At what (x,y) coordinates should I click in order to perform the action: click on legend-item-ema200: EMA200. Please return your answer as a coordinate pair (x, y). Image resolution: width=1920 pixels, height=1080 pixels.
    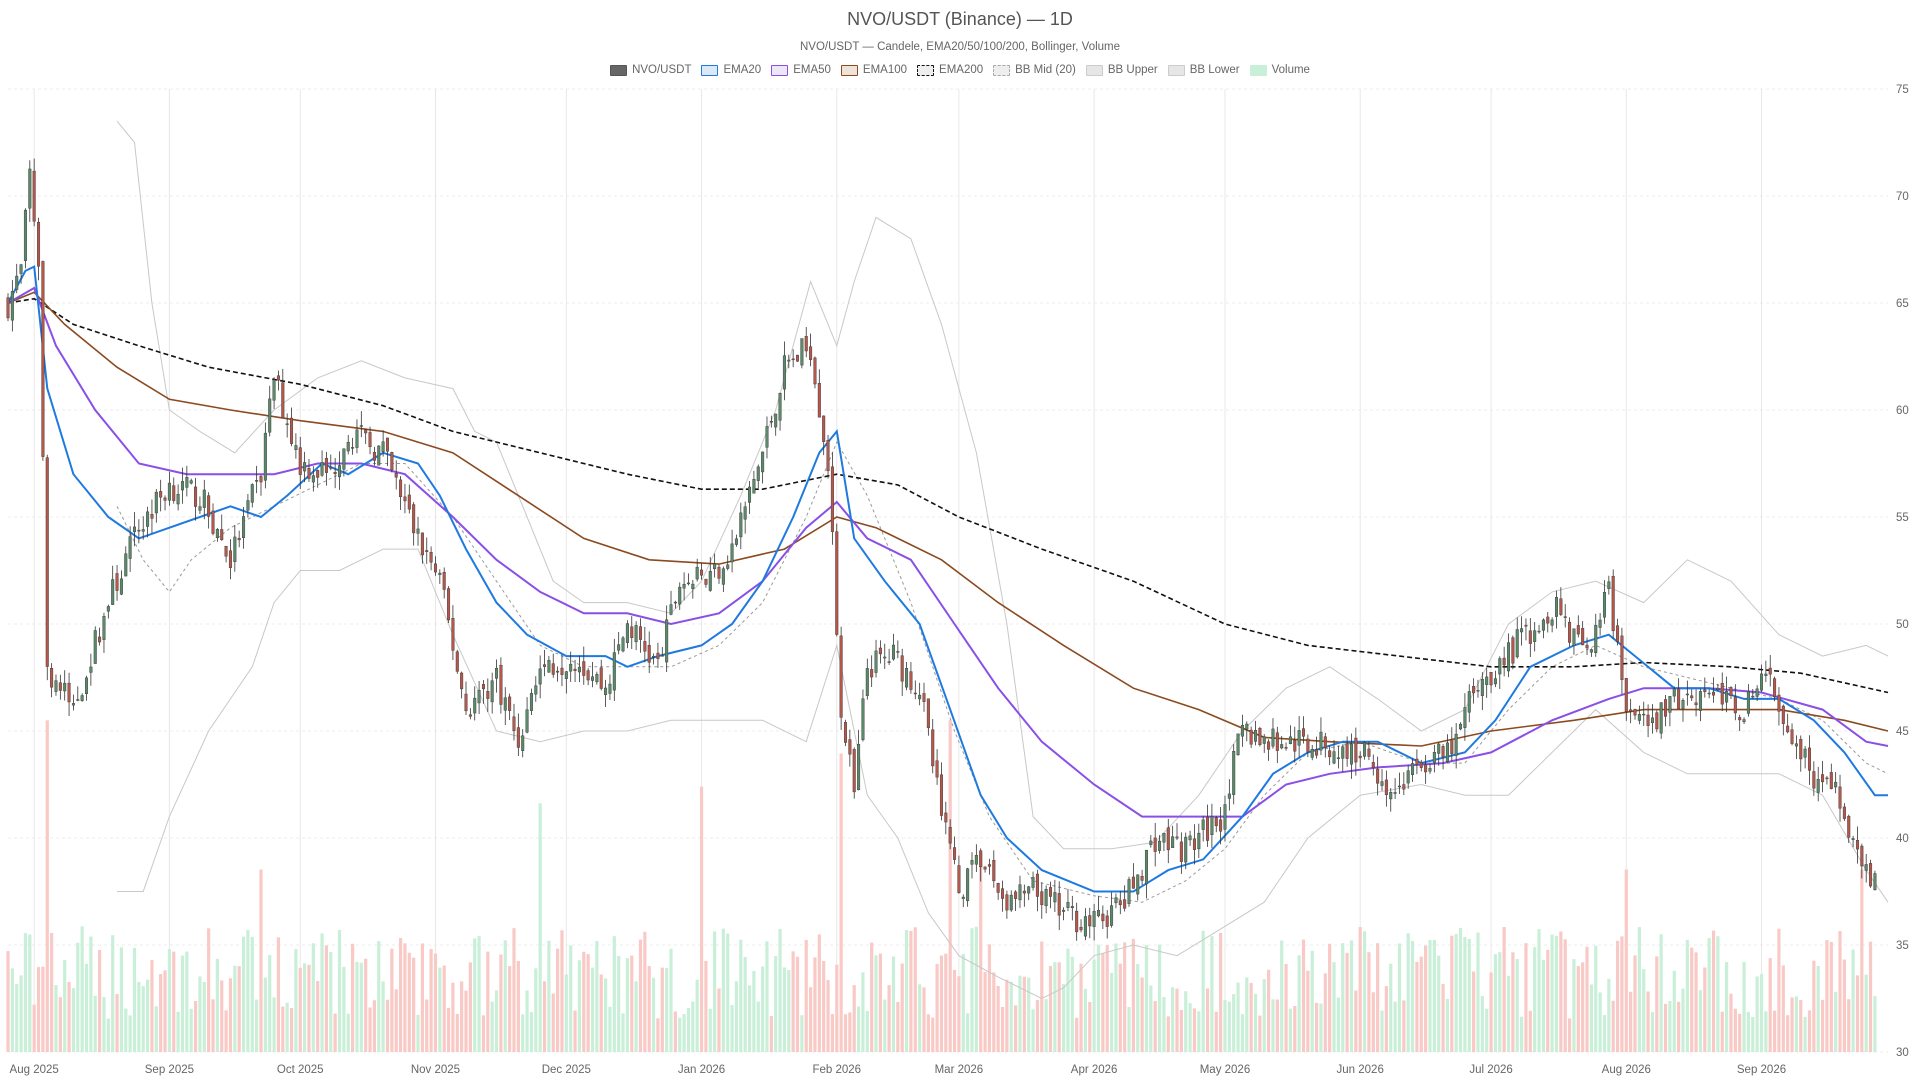
    Looking at the image, I should click on (950, 70).